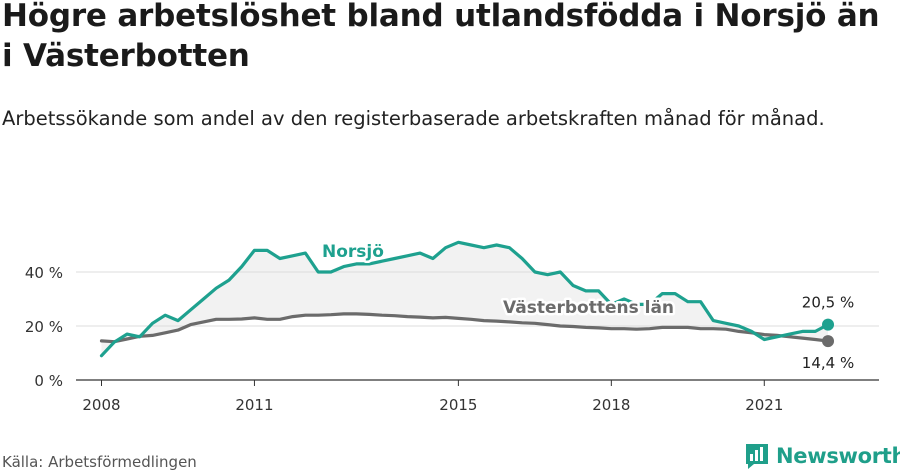 This screenshot has width=900, height=474. I want to click on brand-name: Newsworthy, so click(838, 456).